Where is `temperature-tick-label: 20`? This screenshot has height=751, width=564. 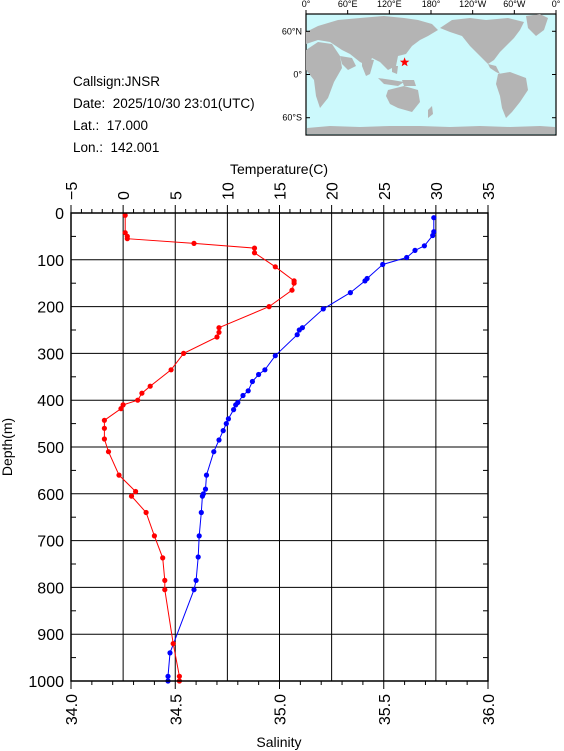
temperature-tick-label: 20 is located at coordinates (333, 191).